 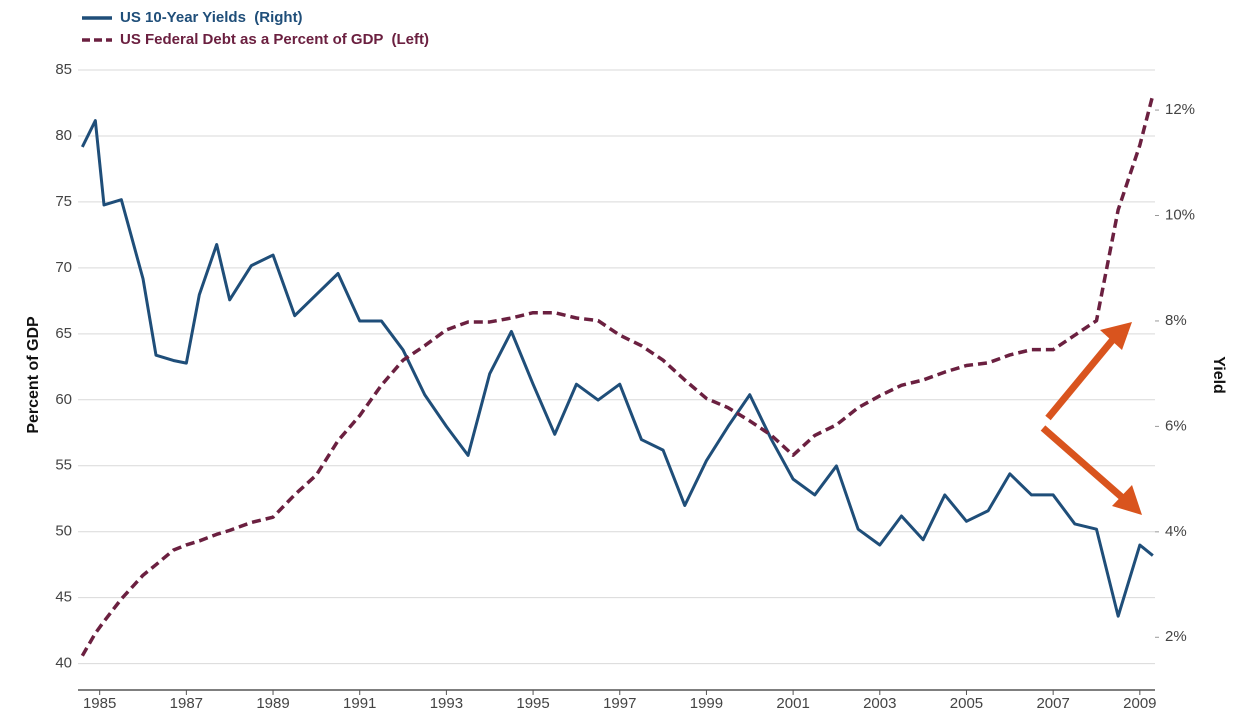 What do you see at coordinates (966, 703) in the screenshot?
I see `x-tick-label: 2005` at bounding box center [966, 703].